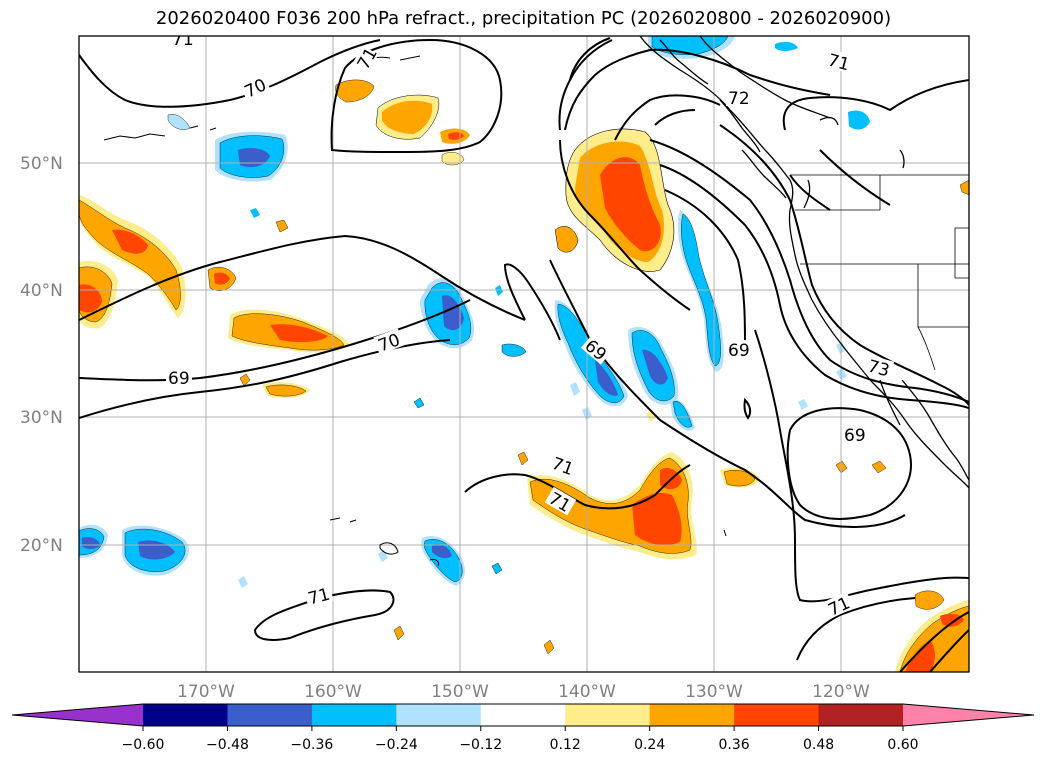 The image size is (1047, 765). I want to click on colorbar-tick-label: −0.24, so click(396, 745).